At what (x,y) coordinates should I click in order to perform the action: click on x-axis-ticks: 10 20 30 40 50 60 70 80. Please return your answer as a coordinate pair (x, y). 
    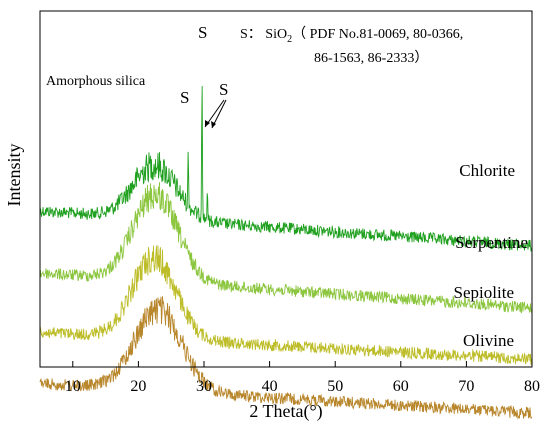
    Looking at the image, I should click on (302, 378).